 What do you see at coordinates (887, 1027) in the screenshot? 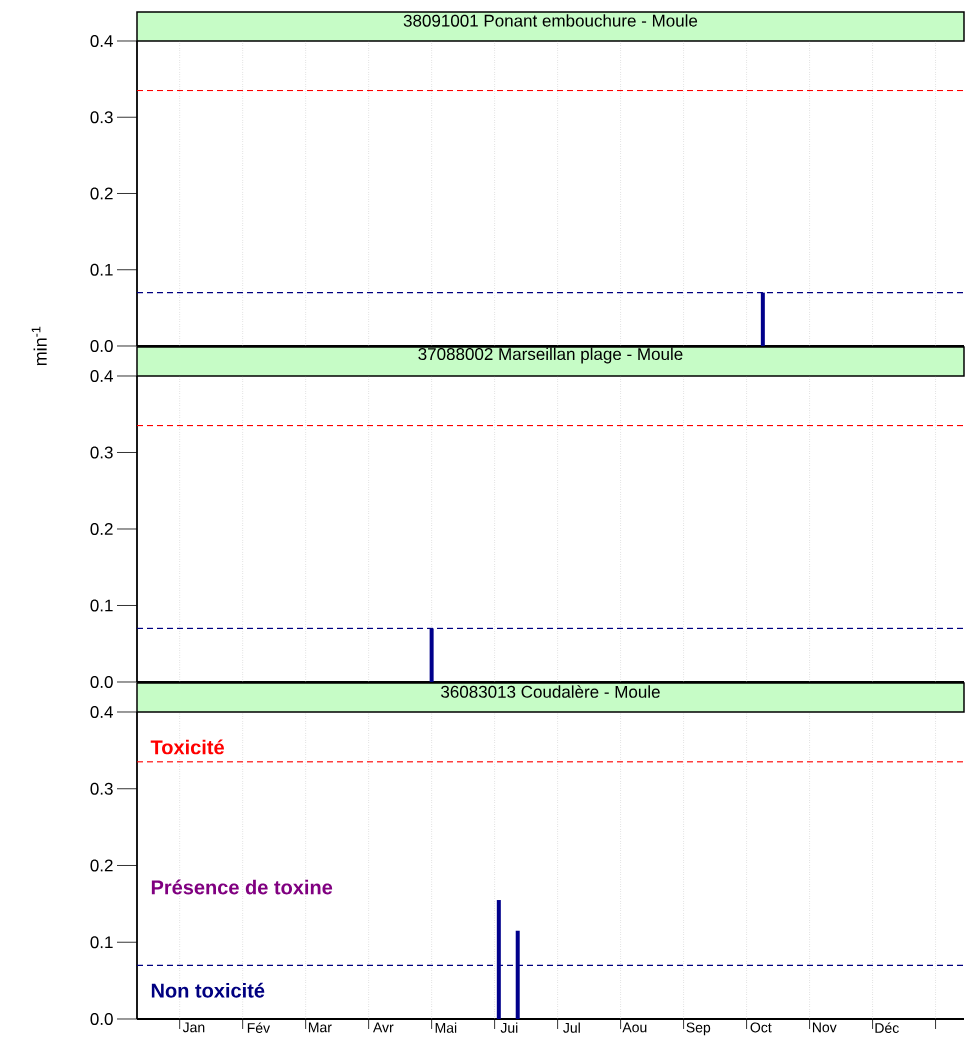
I see `x-tick-label: Déc` at bounding box center [887, 1027].